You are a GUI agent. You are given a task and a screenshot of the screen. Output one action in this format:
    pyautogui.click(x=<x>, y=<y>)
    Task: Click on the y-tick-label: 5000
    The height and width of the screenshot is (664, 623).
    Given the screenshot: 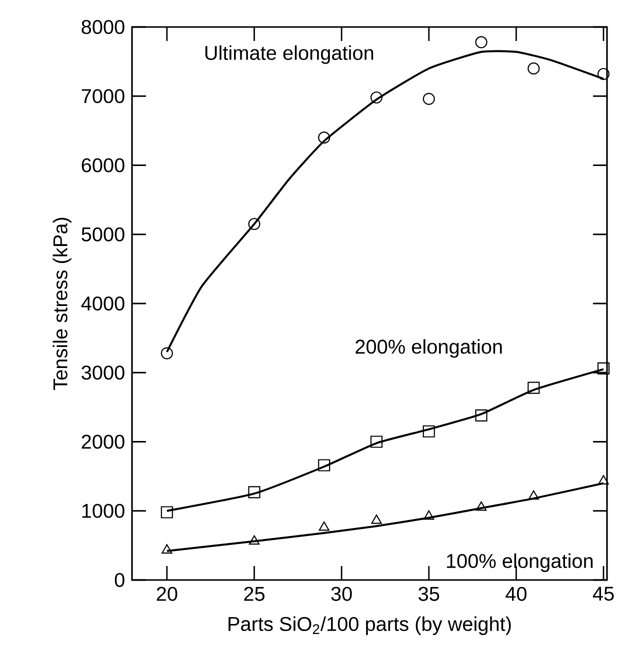 What is the action you would take?
    pyautogui.click(x=103, y=234)
    